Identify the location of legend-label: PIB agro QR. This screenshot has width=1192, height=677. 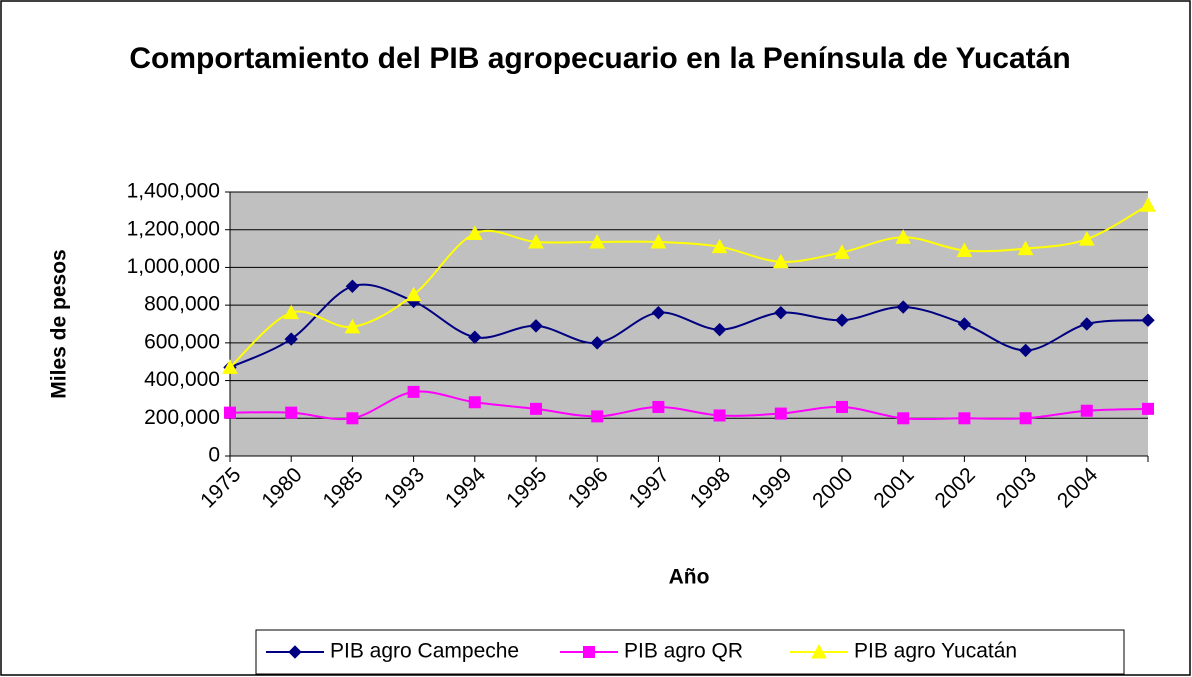
(683, 651).